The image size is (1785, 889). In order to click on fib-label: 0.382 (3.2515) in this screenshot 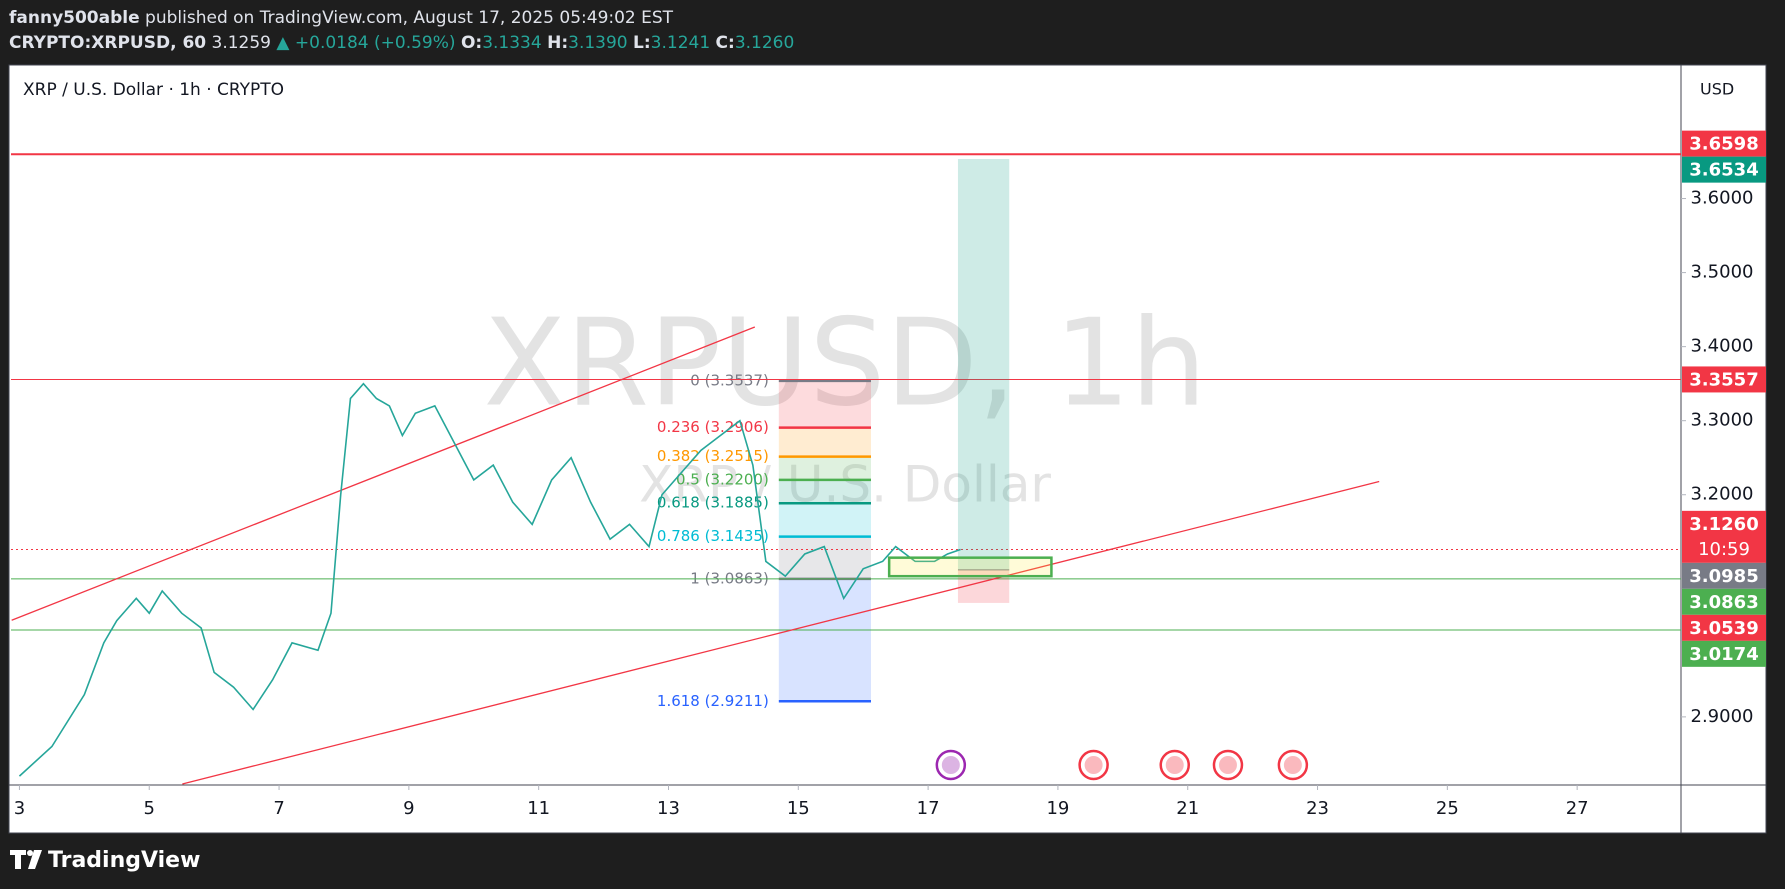, I will do `click(713, 456)`.